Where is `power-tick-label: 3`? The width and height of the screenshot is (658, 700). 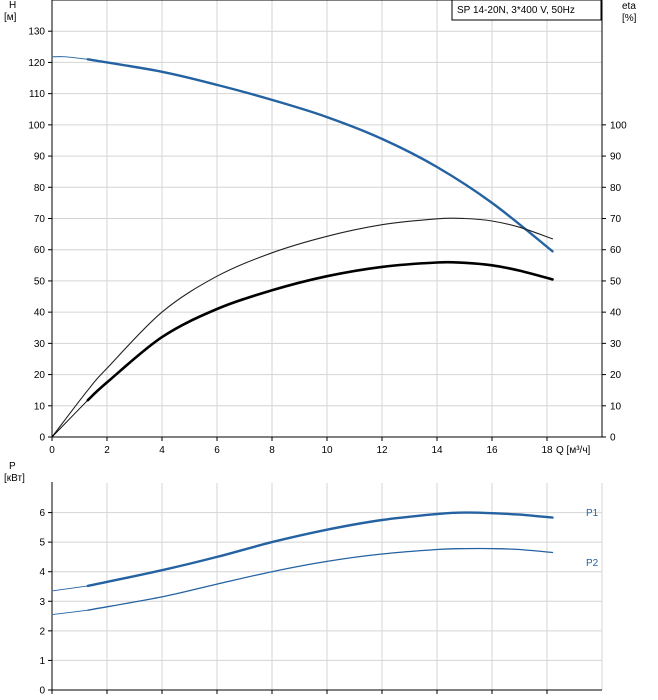 power-tick-label: 3 is located at coordinates (42, 602).